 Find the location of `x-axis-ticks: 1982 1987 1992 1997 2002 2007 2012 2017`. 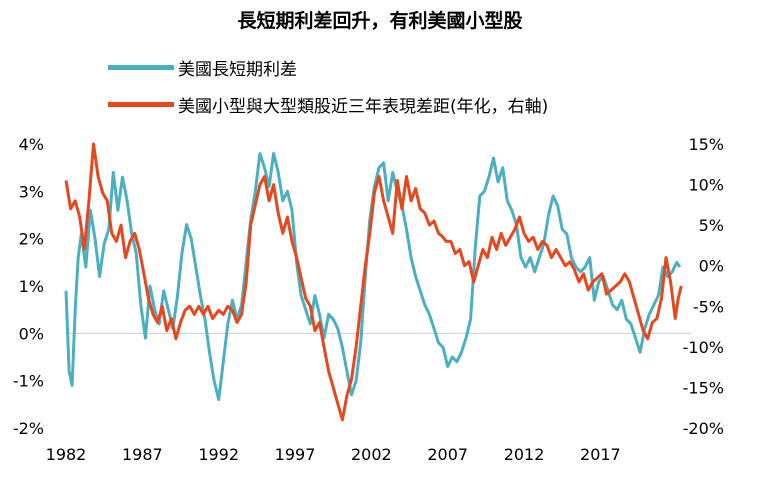

x-axis-ticks: 1982 1987 1992 1997 2002 2007 2012 2017 is located at coordinates (333, 454).